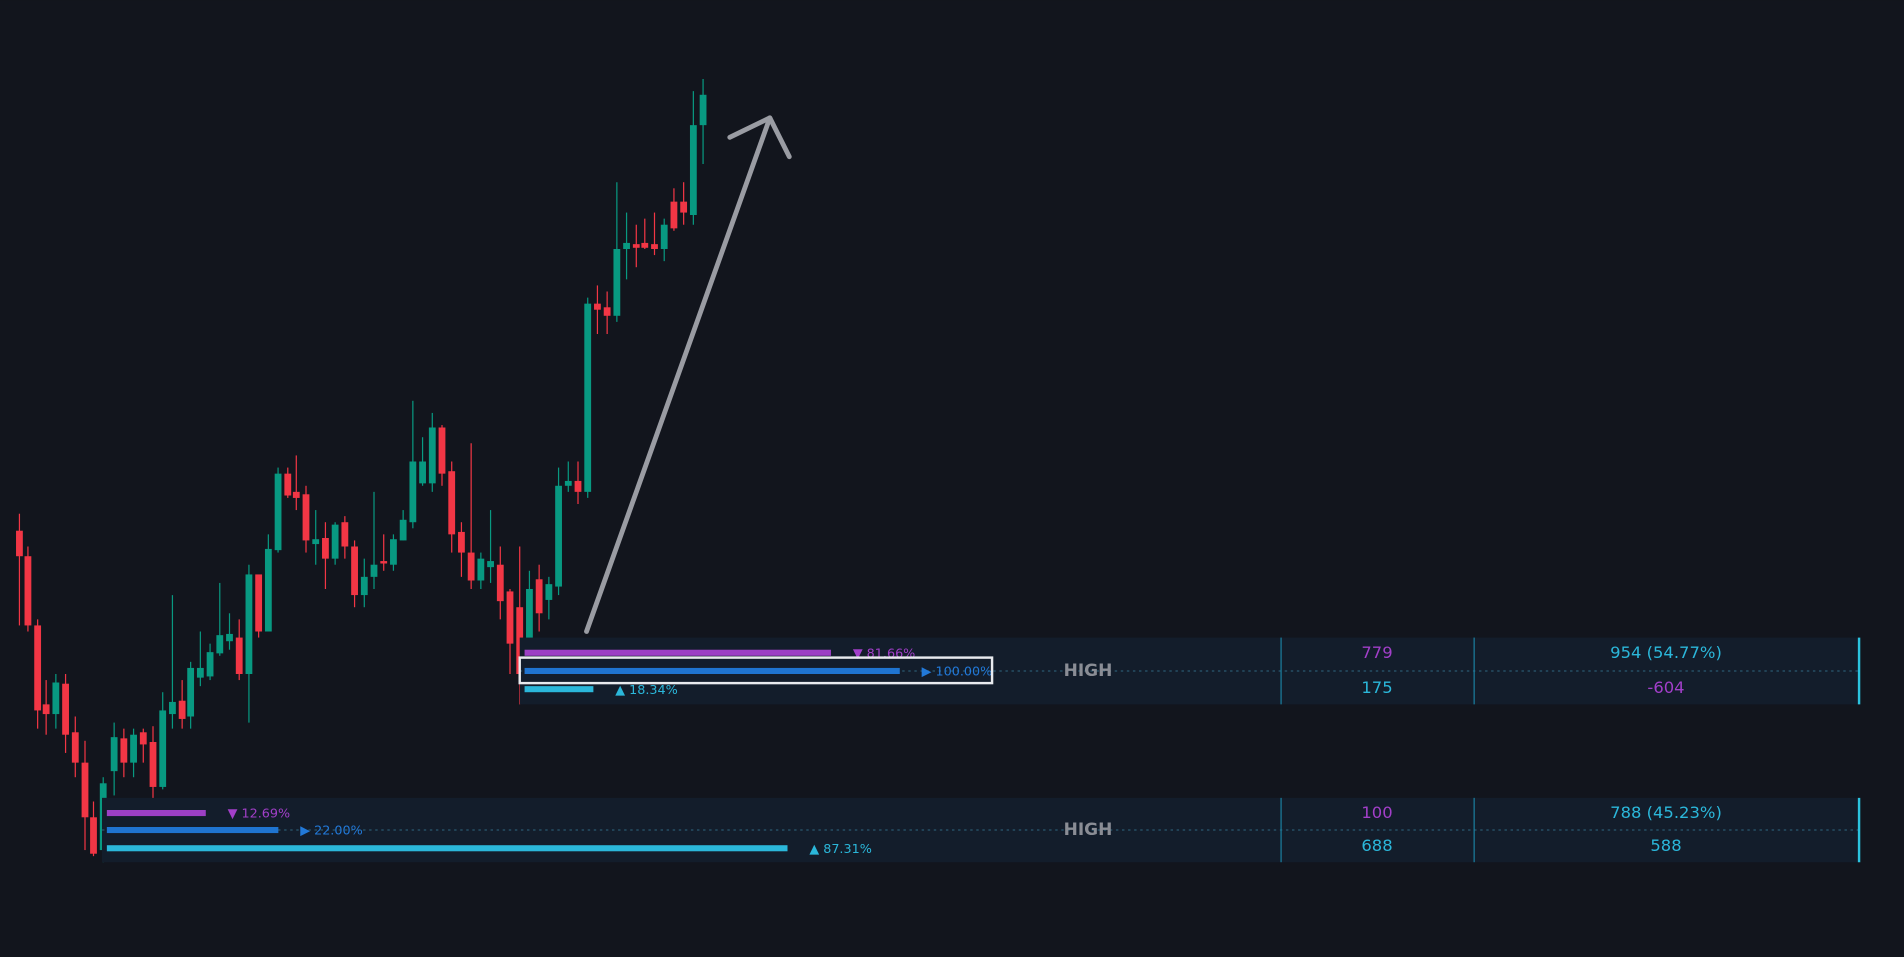  I want to click on panel-cell: 100, so click(1376, 812).